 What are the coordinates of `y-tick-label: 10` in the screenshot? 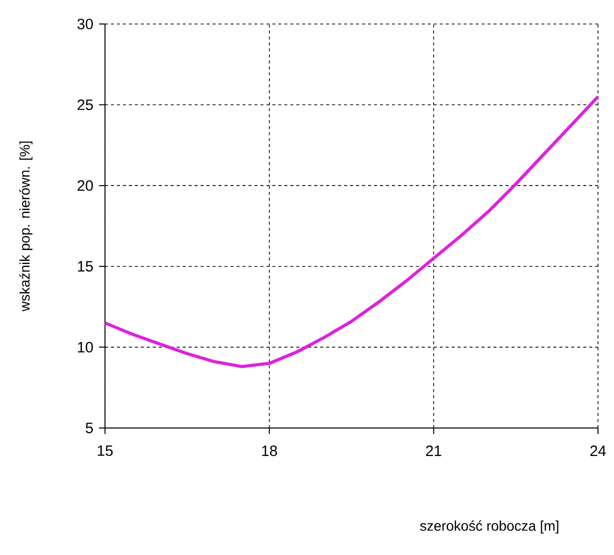 It's located at (85, 347).